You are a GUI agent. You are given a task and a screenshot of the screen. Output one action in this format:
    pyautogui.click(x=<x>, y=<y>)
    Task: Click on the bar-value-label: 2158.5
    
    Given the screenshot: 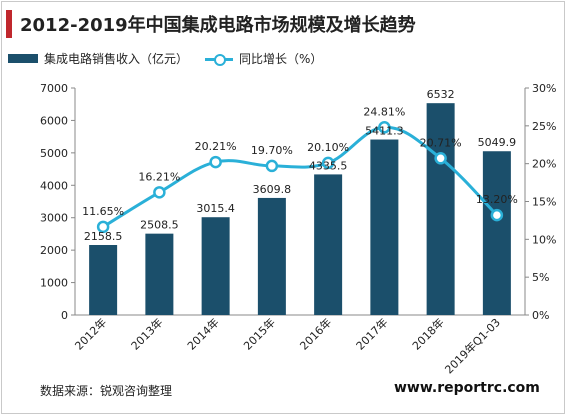 What is the action you would take?
    pyautogui.click(x=103, y=236)
    